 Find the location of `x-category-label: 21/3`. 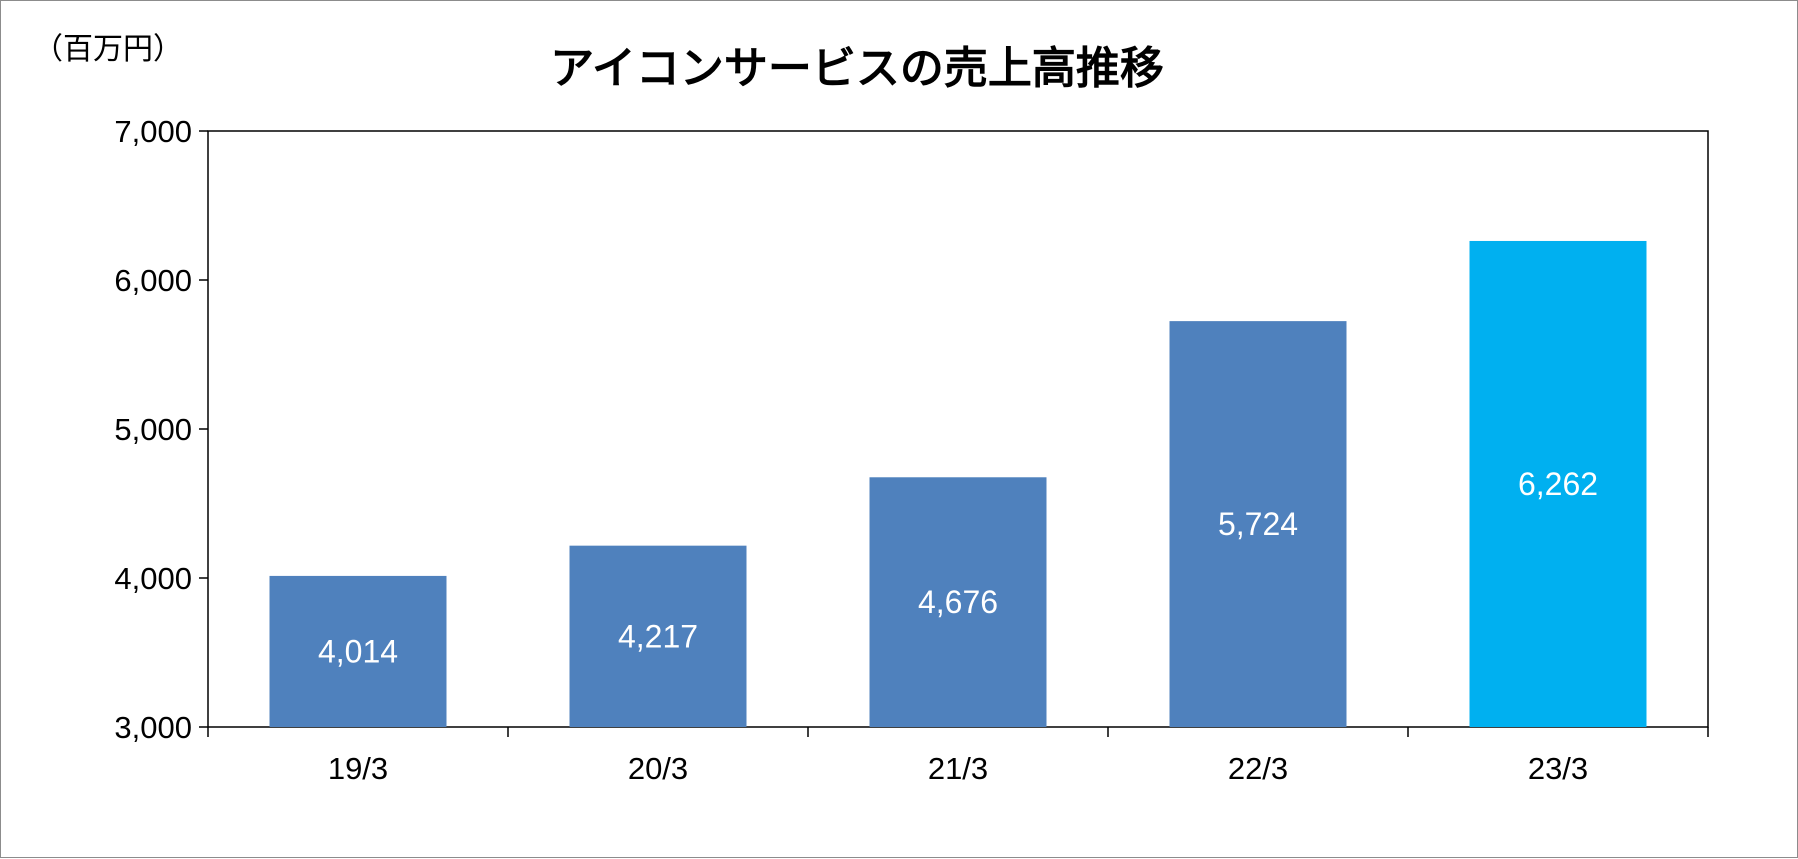

x-category-label: 21/3 is located at coordinates (958, 768).